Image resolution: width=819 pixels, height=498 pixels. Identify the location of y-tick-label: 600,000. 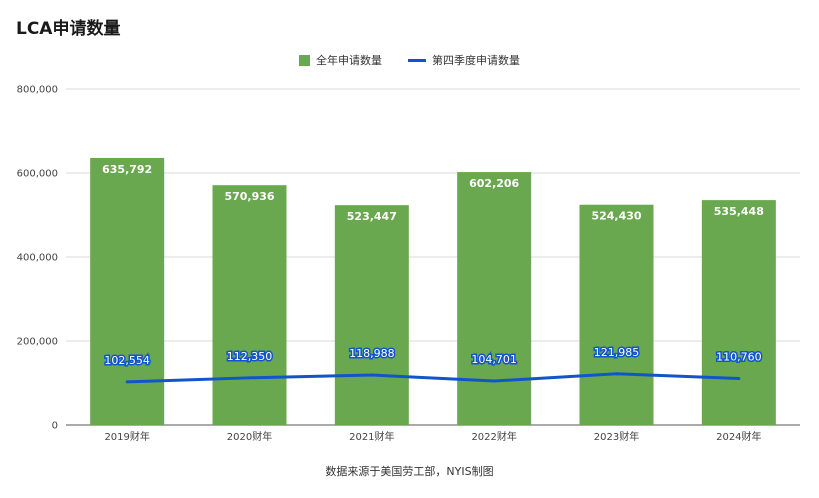
(37, 174).